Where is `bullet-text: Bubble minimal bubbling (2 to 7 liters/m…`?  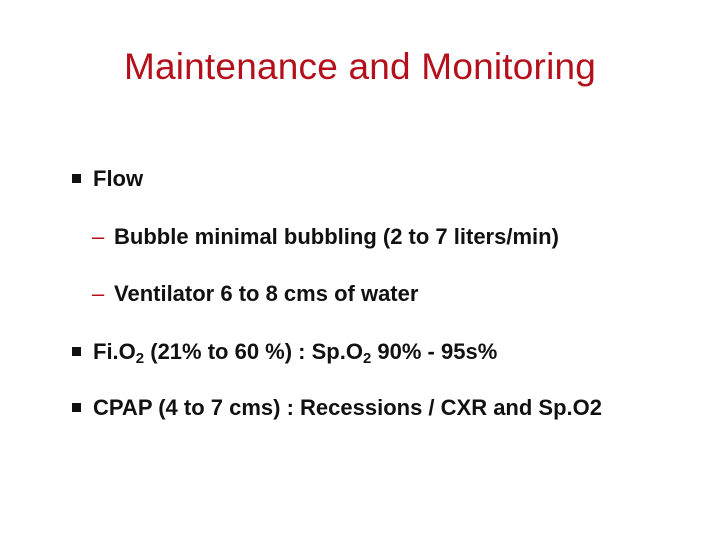 bullet-text: Bubble minimal bubbling (2 to 7 liters/m… is located at coordinates (336, 236).